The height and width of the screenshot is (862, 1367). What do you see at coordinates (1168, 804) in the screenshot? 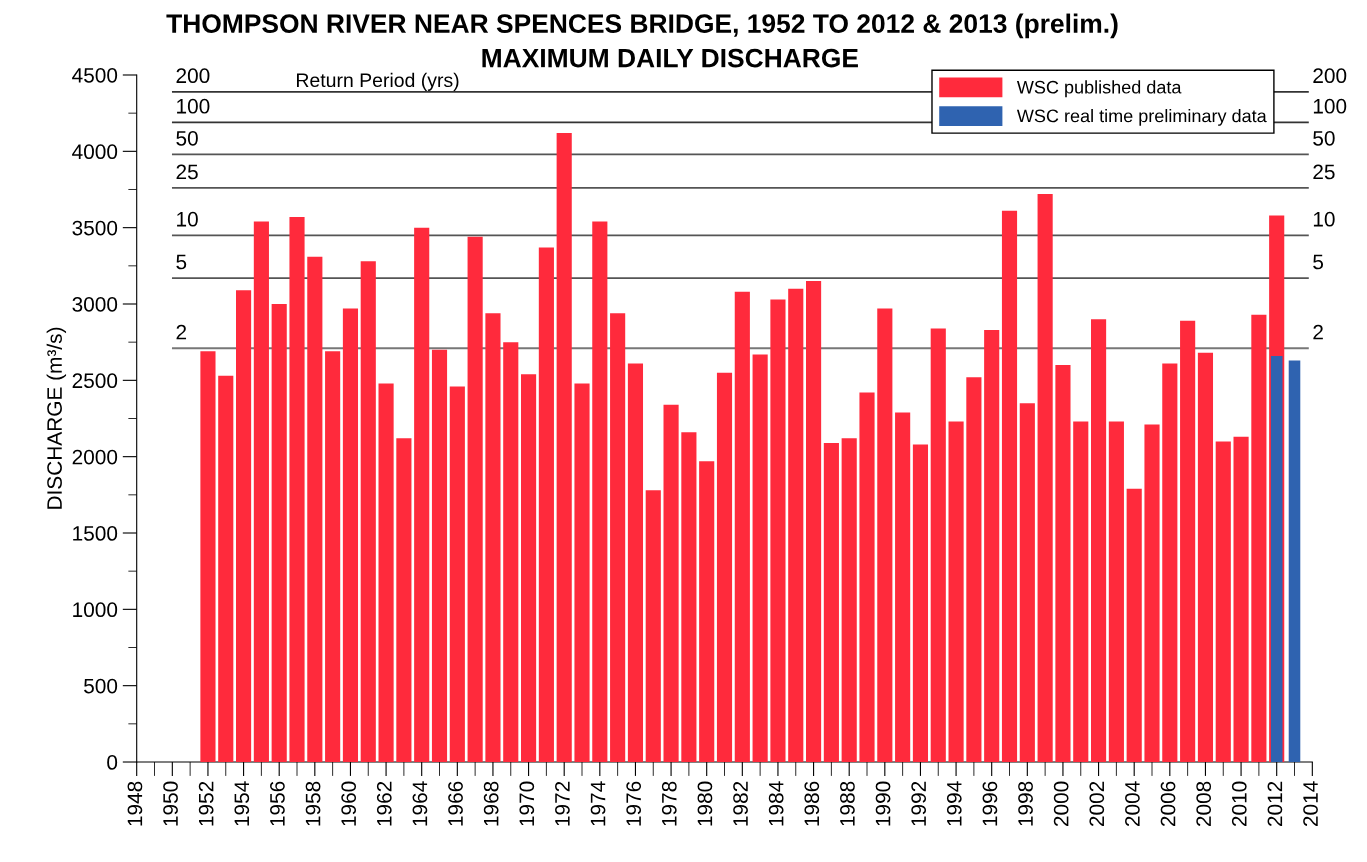
I see `x-tick-label: 2006` at bounding box center [1168, 804].